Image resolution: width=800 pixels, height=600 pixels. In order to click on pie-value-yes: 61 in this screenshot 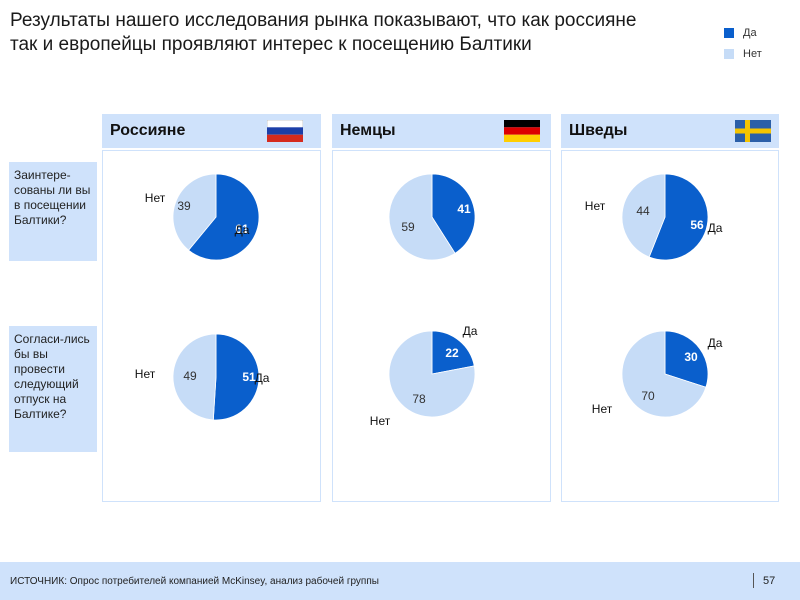, I will do `click(242, 229)`.